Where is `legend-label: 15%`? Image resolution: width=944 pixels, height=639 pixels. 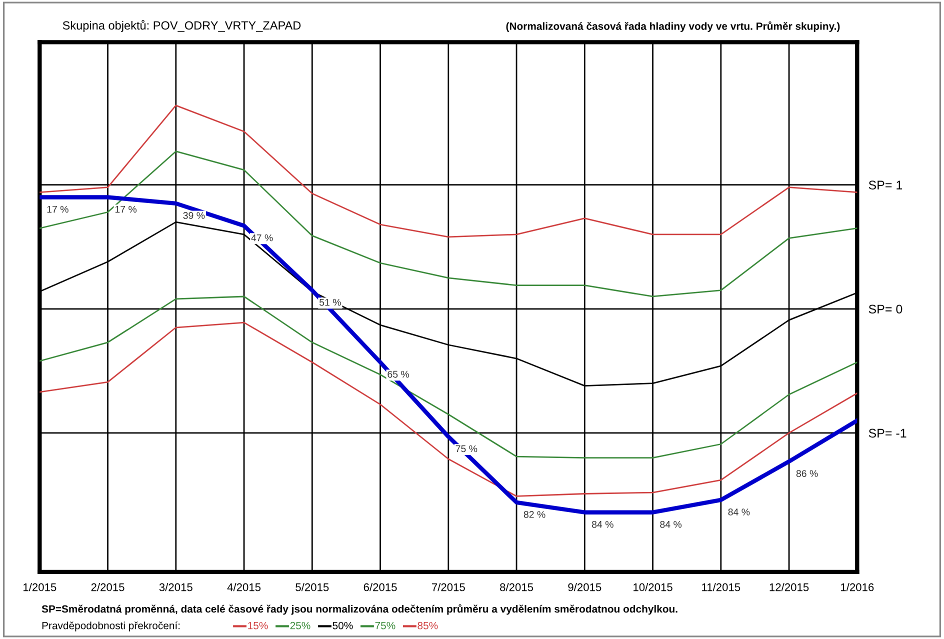
legend-label: 15% is located at coordinates (258, 626).